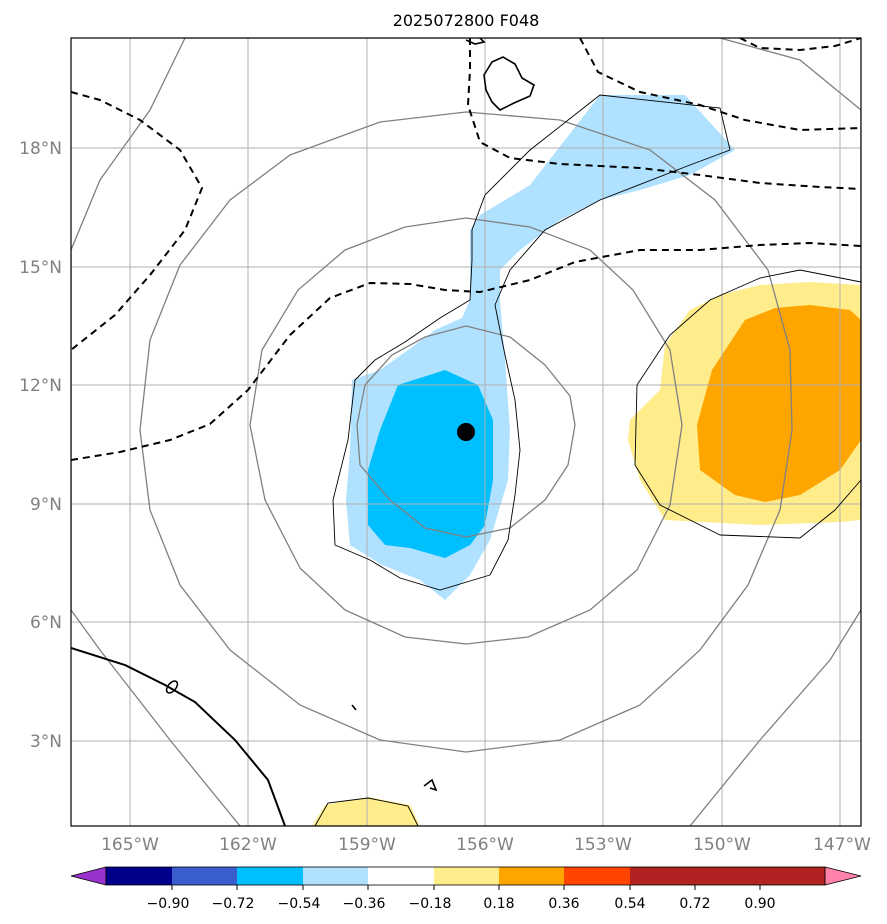 Image resolution: width=887 pixels, height=924 pixels. Describe the element at coordinates (40, 149) in the screenshot. I see `lat-label-18n: 18°N` at that location.